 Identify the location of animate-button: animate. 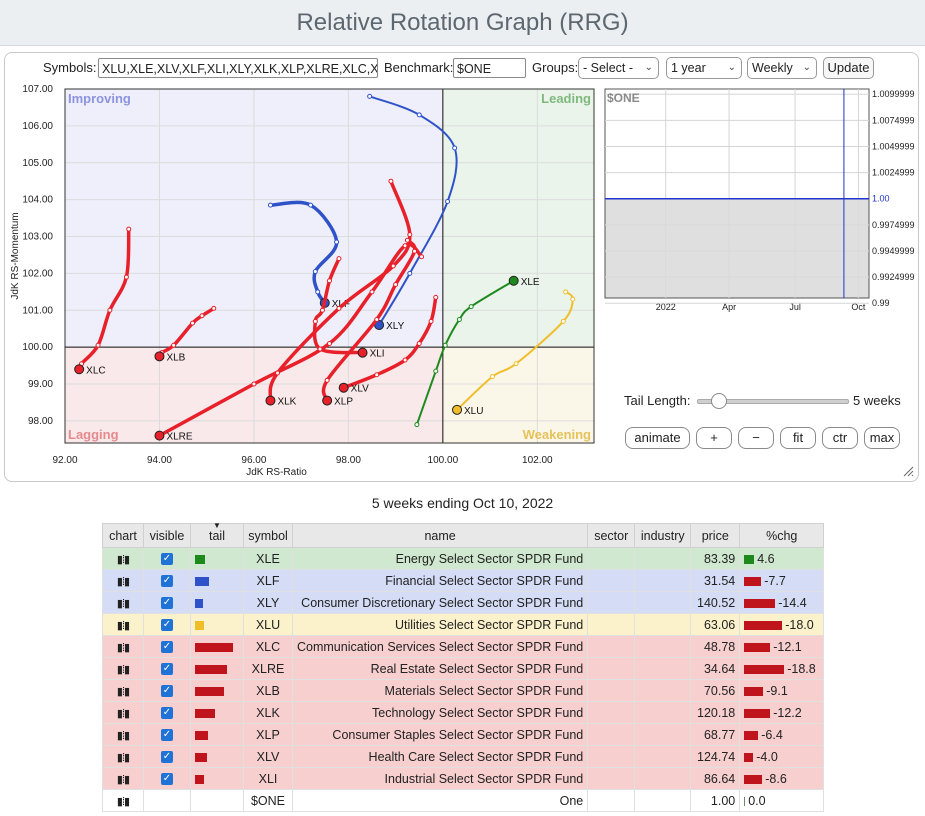
(657, 438).